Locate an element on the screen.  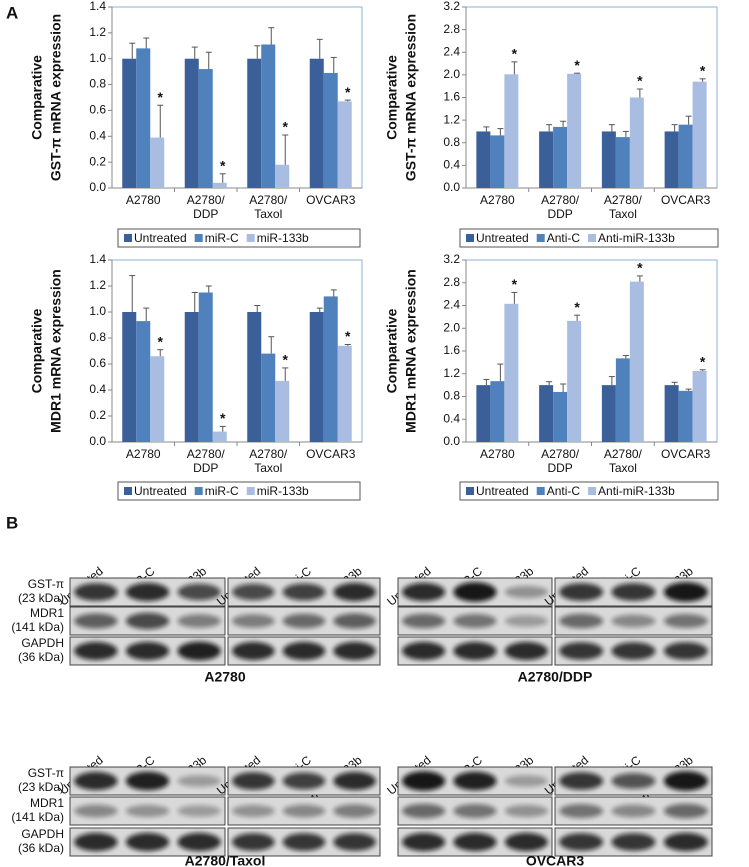
legend-label: miR-C is located at coordinates (222, 491).